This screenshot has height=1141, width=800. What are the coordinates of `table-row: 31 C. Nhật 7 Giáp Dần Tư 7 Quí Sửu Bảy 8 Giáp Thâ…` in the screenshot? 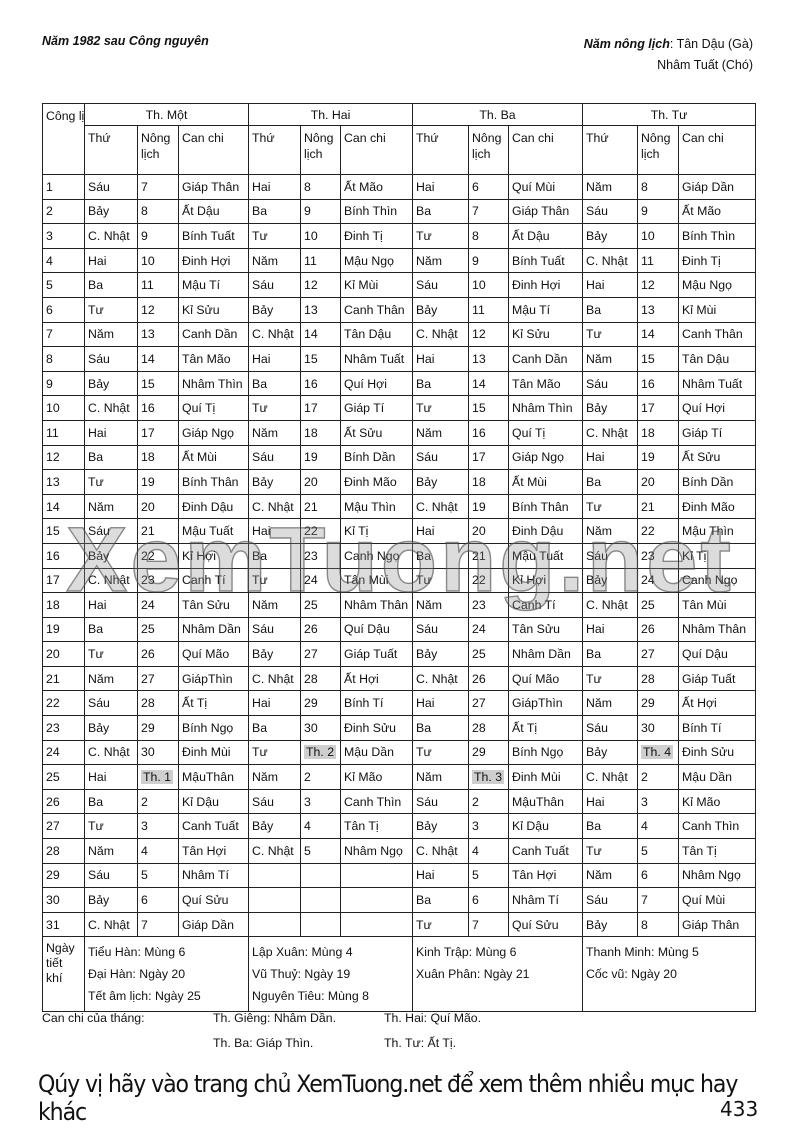 It's located at (399, 924).